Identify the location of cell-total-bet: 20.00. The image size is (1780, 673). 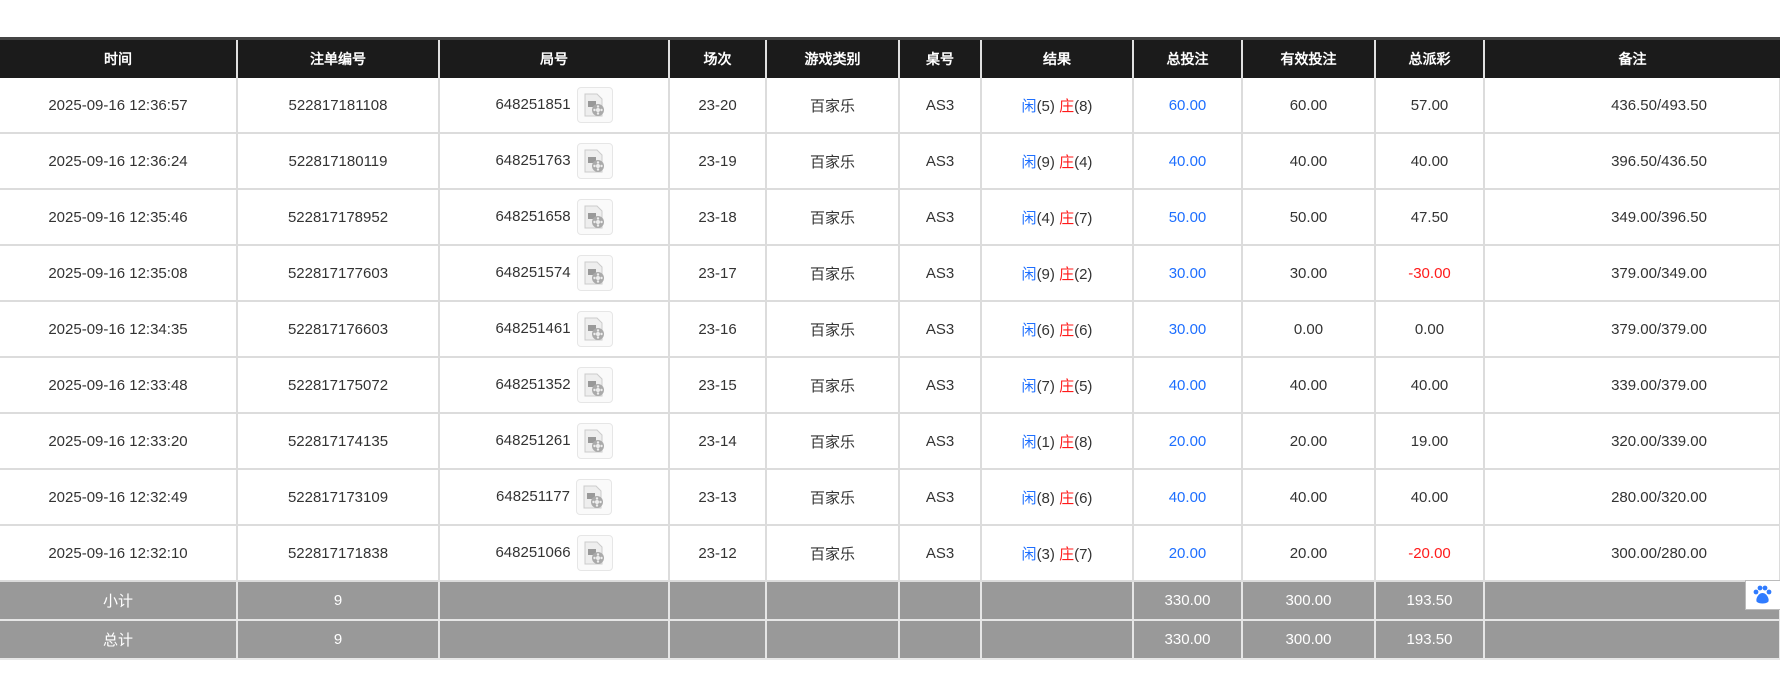
(1187, 441).